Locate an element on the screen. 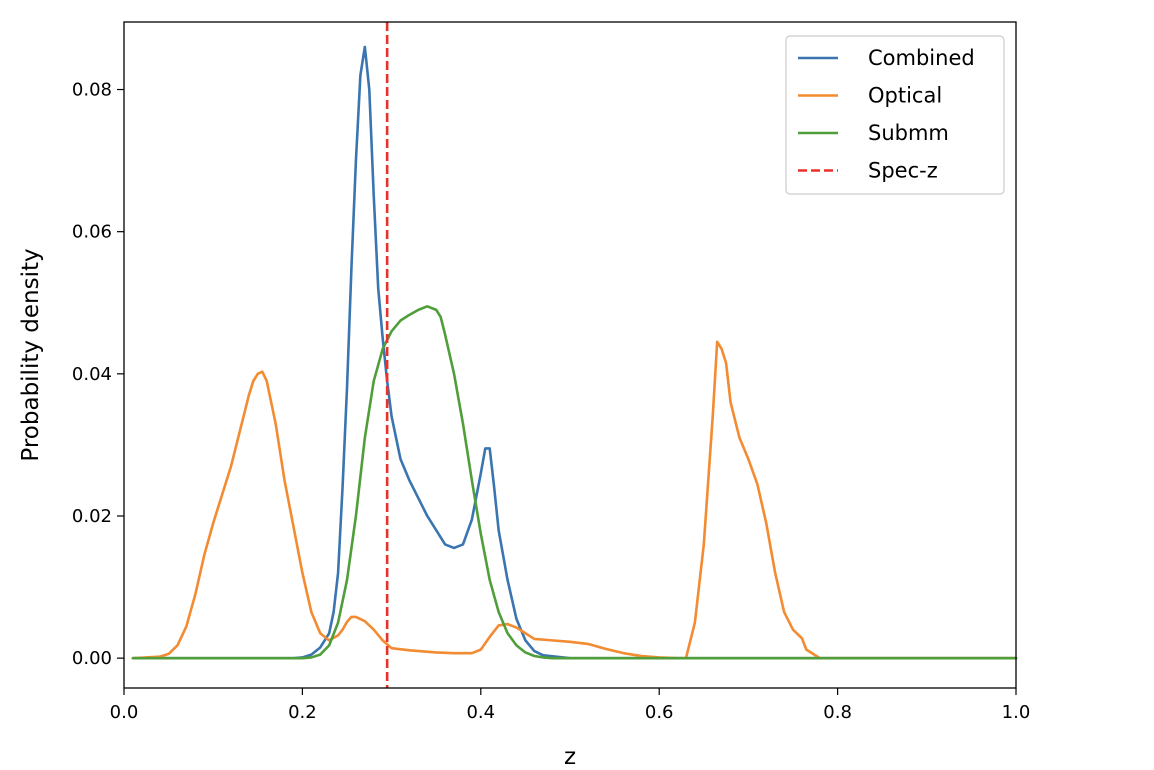  y-tick-label: 0.06 is located at coordinates (92, 232).